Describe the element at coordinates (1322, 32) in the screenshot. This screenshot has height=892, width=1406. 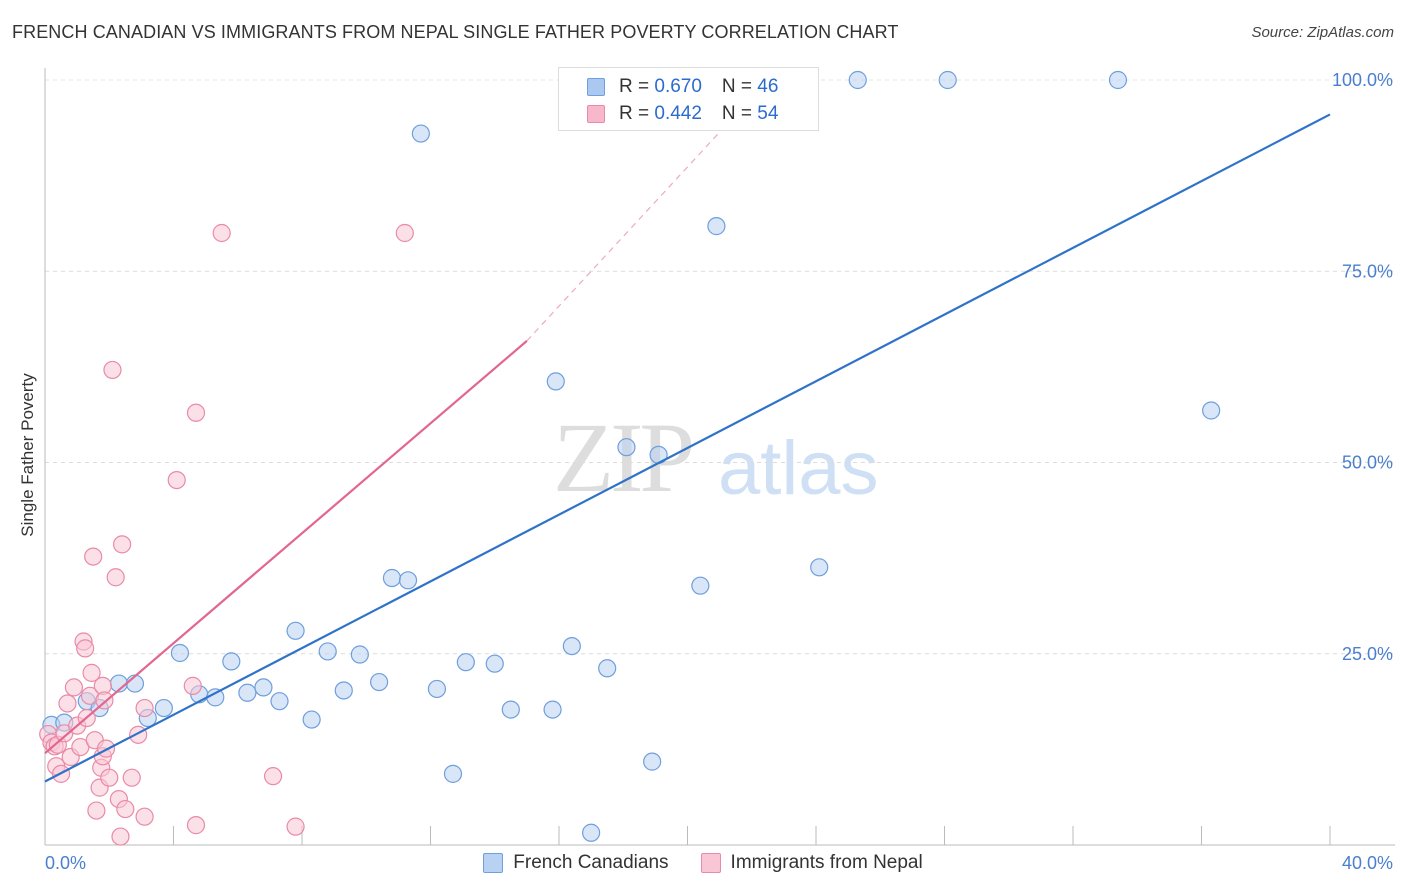
I see `source-credit: Source: ZipAtlas.com` at that location.